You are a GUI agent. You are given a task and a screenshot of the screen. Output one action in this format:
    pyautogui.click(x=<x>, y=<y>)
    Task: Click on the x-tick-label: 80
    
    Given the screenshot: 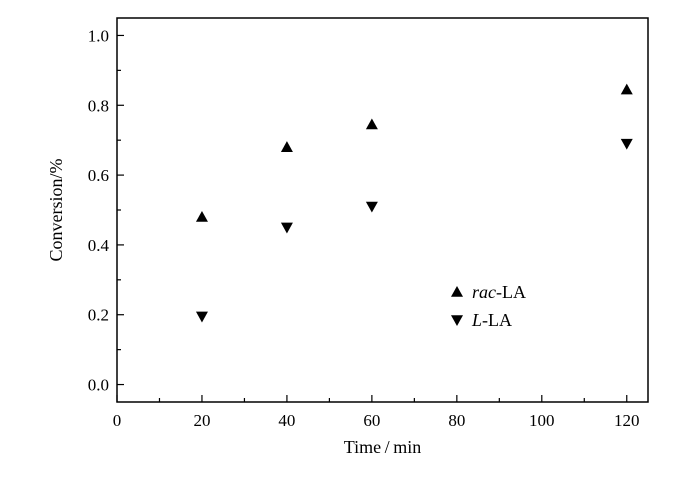 What is the action you would take?
    pyautogui.click(x=456, y=420)
    